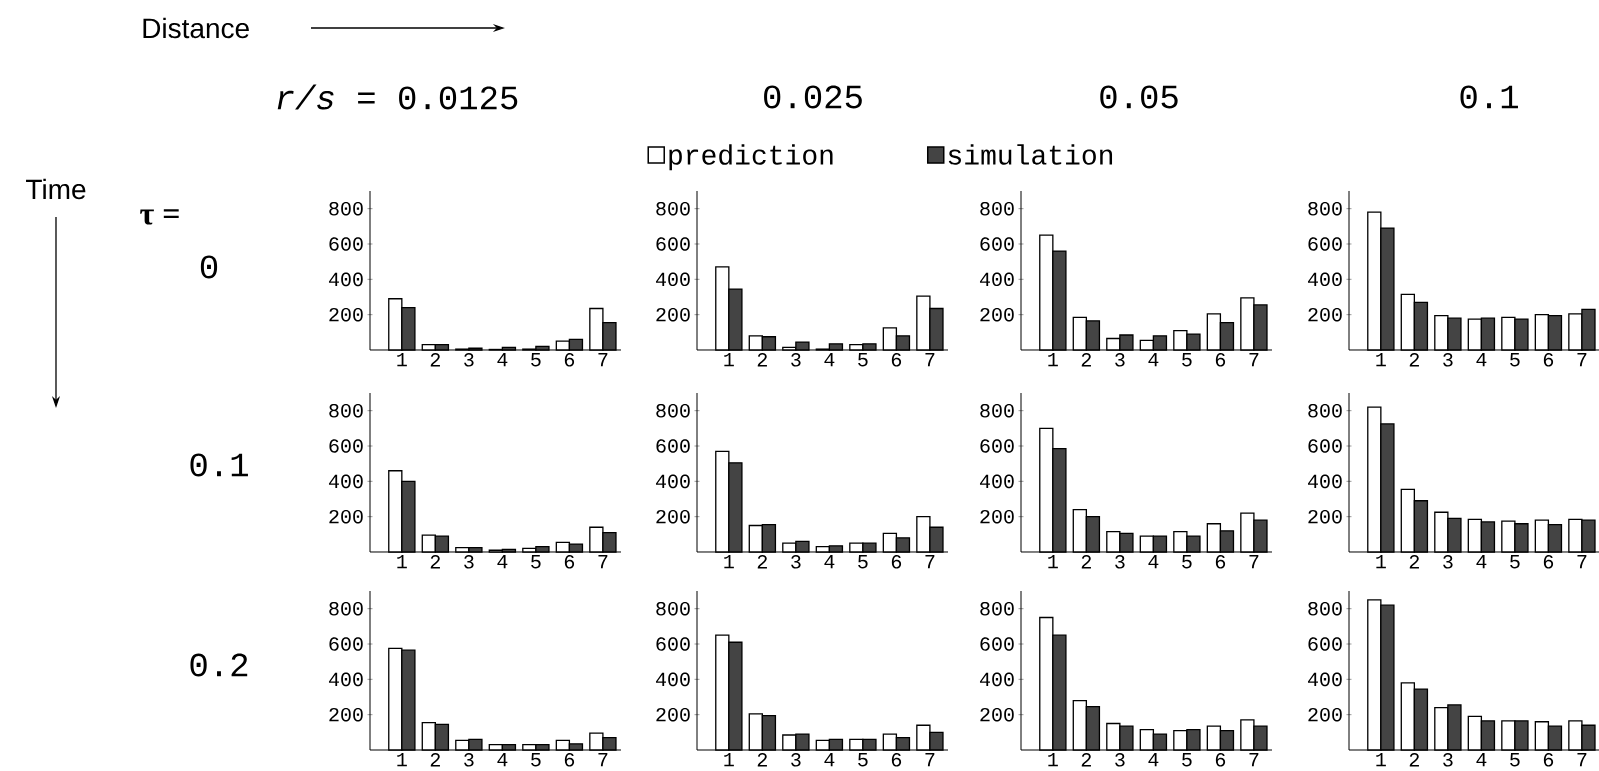  What do you see at coordinates (1139, 97) in the screenshot?
I see `chart-title: 0.05` at bounding box center [1139, 97].